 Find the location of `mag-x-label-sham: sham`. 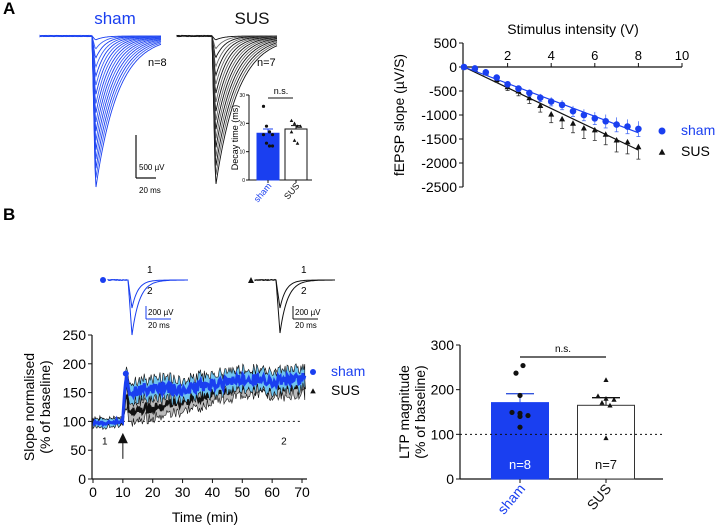

mag-x-label-sham: sham is located at coordinates (511, 499).